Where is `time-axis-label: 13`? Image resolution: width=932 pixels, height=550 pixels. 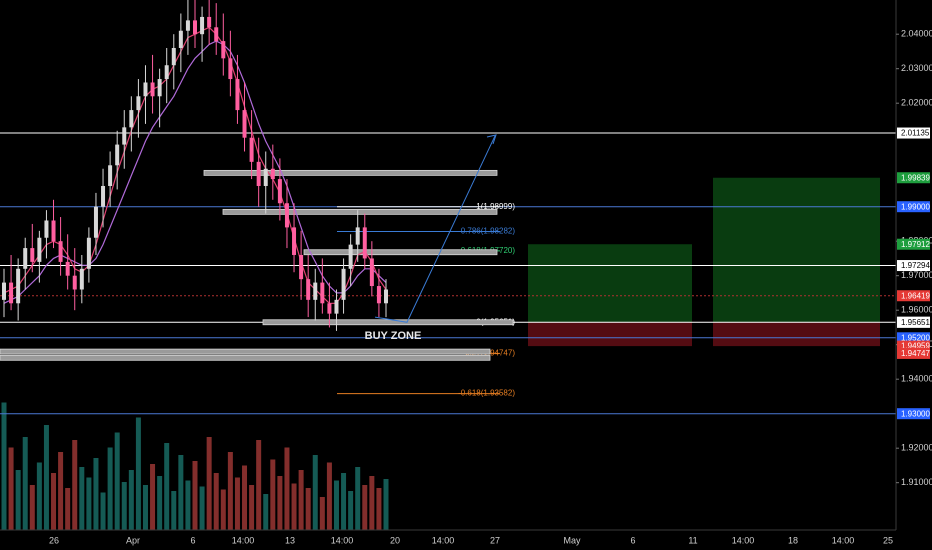 time-axis-label: 13 is located at coordinates (290, 540).